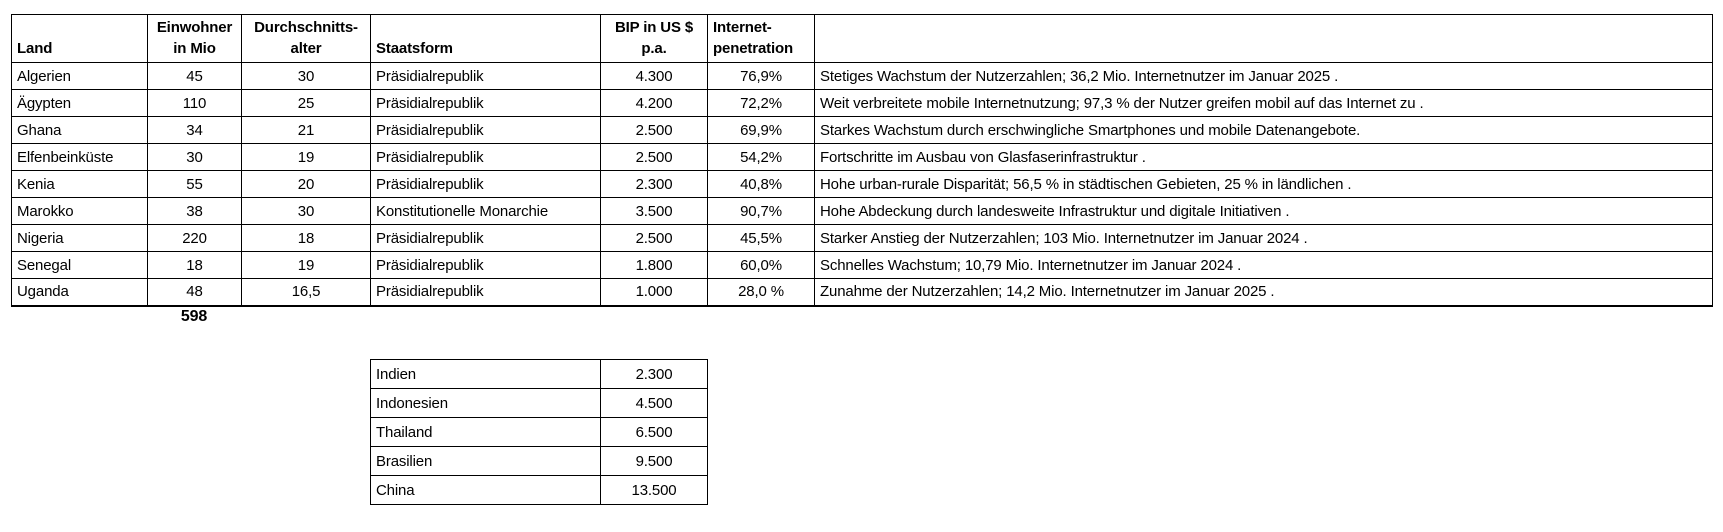  Describe the element at coordinates (194, 103) in the screenshot. I see `cell-einwohner: 110` at that location.